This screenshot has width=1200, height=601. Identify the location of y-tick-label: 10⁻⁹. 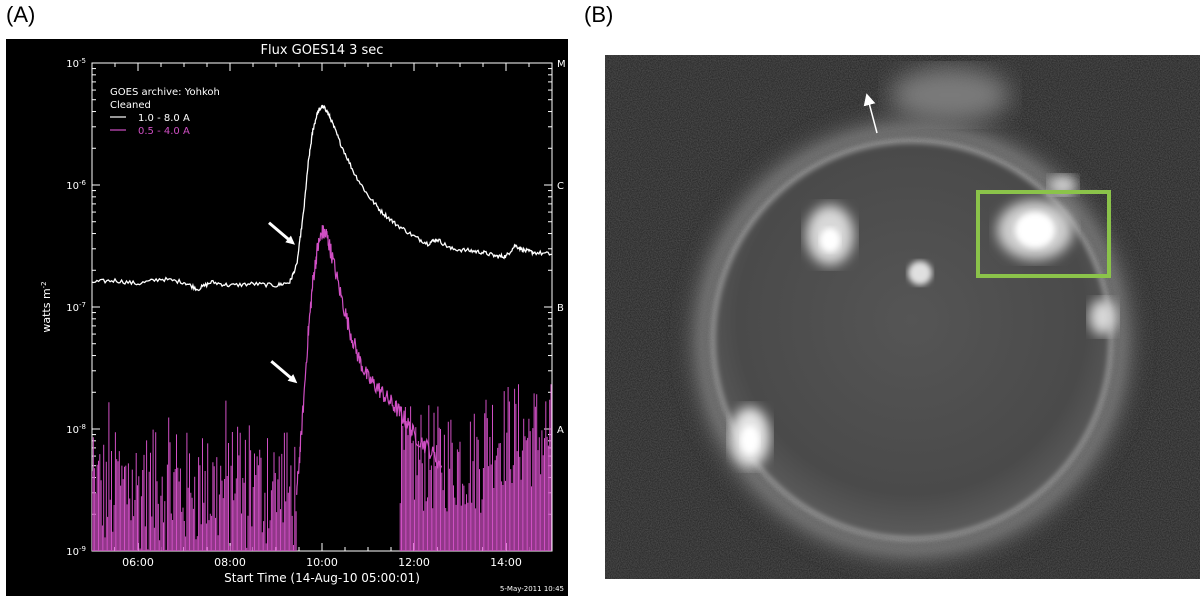
(76, 551).